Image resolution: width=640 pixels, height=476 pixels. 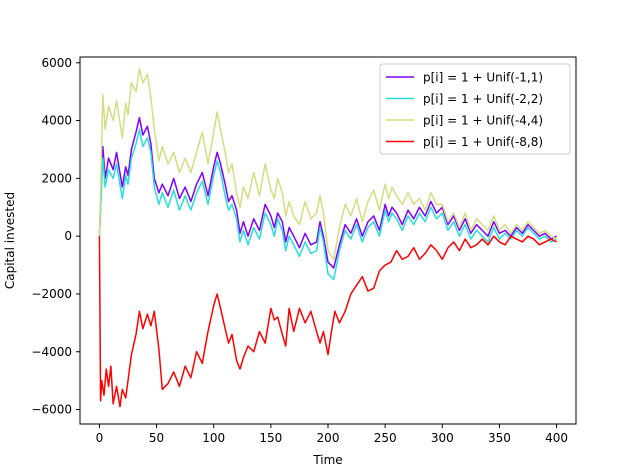 I want to click on legend-label-2: p[i] = 1 + Unif(-2,2), so click(x=483, y=99).